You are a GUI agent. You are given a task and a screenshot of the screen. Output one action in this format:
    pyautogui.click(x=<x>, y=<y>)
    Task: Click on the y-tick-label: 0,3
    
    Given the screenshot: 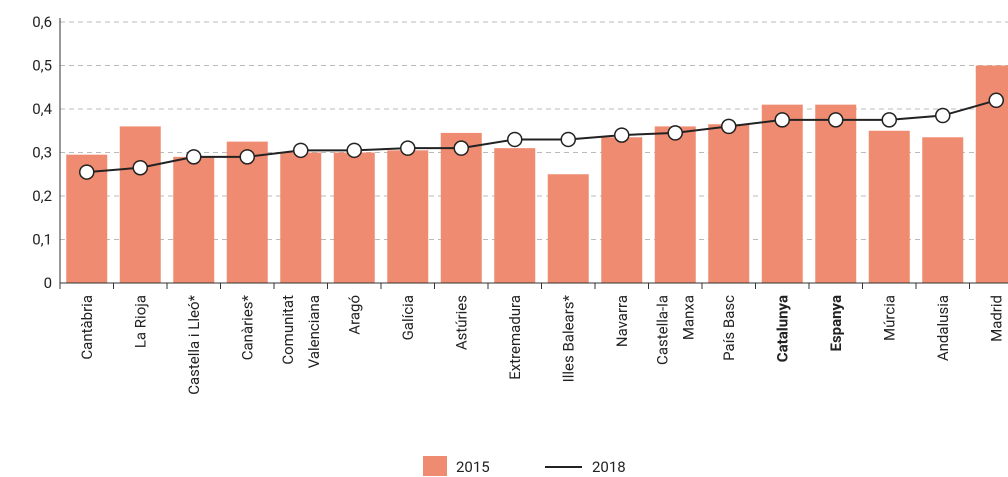 What is the action you would take?
    pyautogui.click(x=42, y=153)
    